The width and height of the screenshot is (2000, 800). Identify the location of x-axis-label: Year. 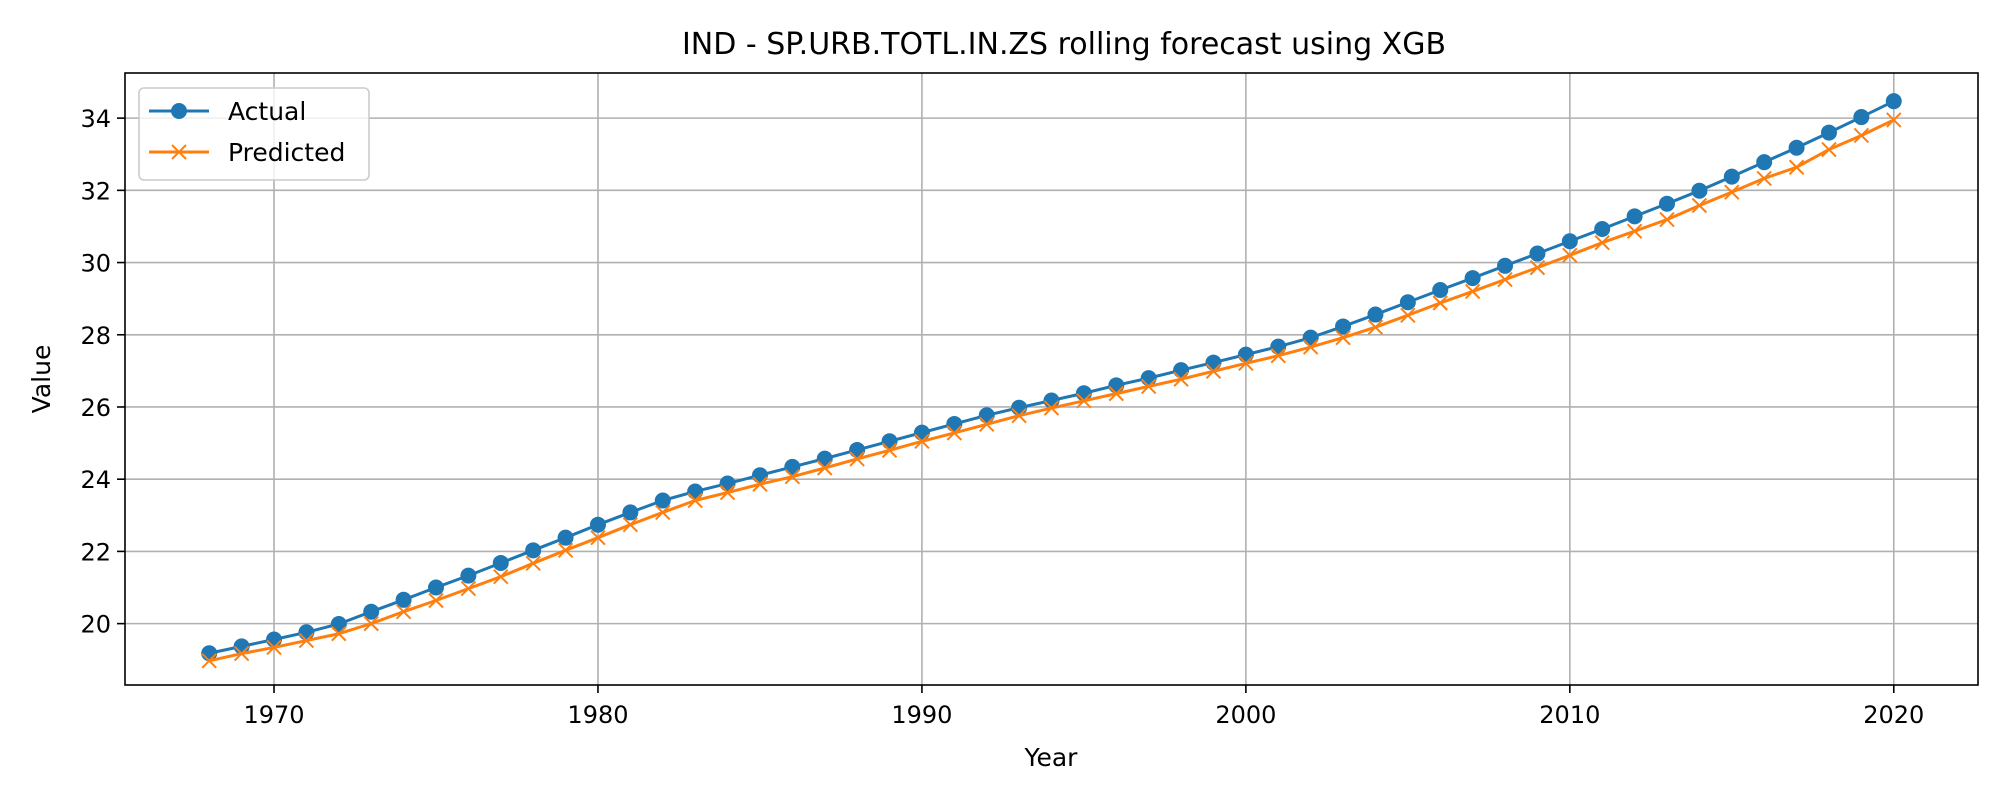
(1051, 757).